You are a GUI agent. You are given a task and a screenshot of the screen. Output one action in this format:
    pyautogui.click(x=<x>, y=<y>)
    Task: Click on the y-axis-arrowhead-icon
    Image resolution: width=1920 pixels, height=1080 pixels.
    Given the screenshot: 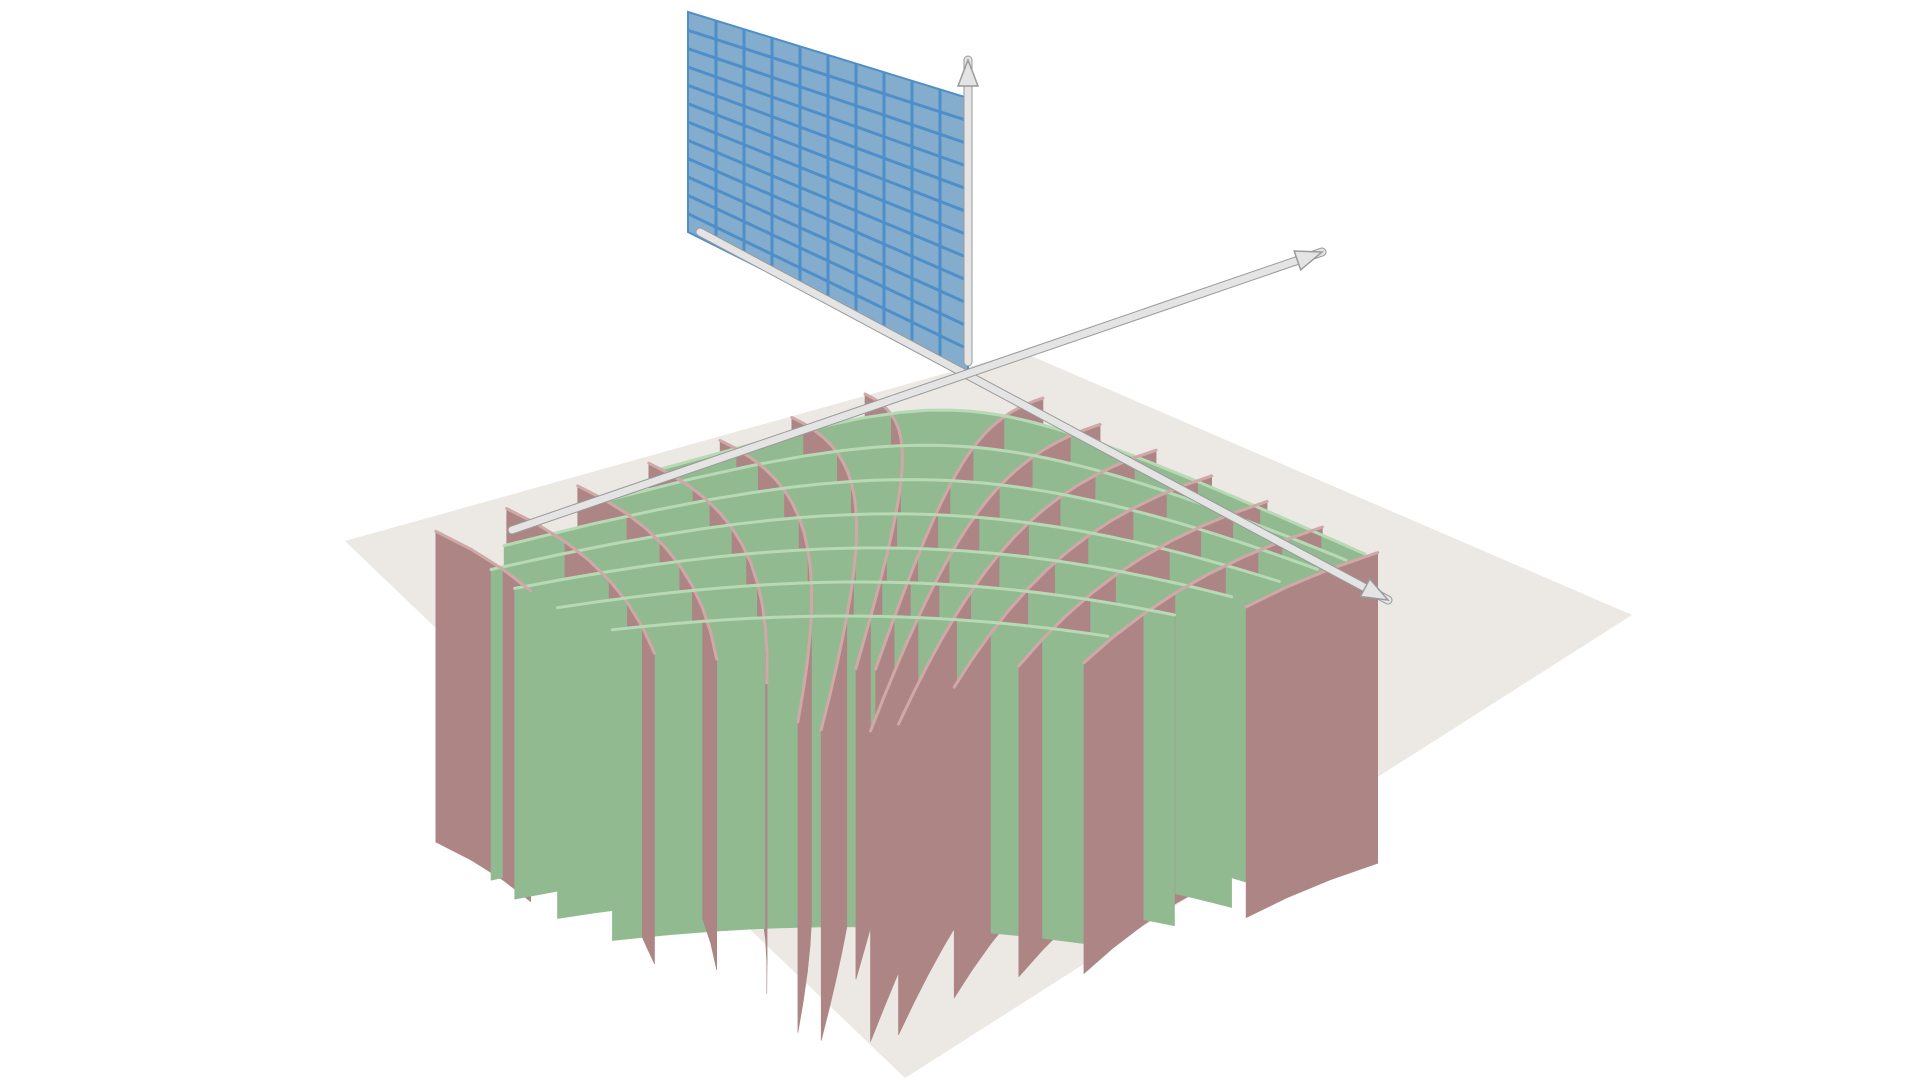 What is the action you would take?
    pyautogui.click(x=1308, y=261)
    